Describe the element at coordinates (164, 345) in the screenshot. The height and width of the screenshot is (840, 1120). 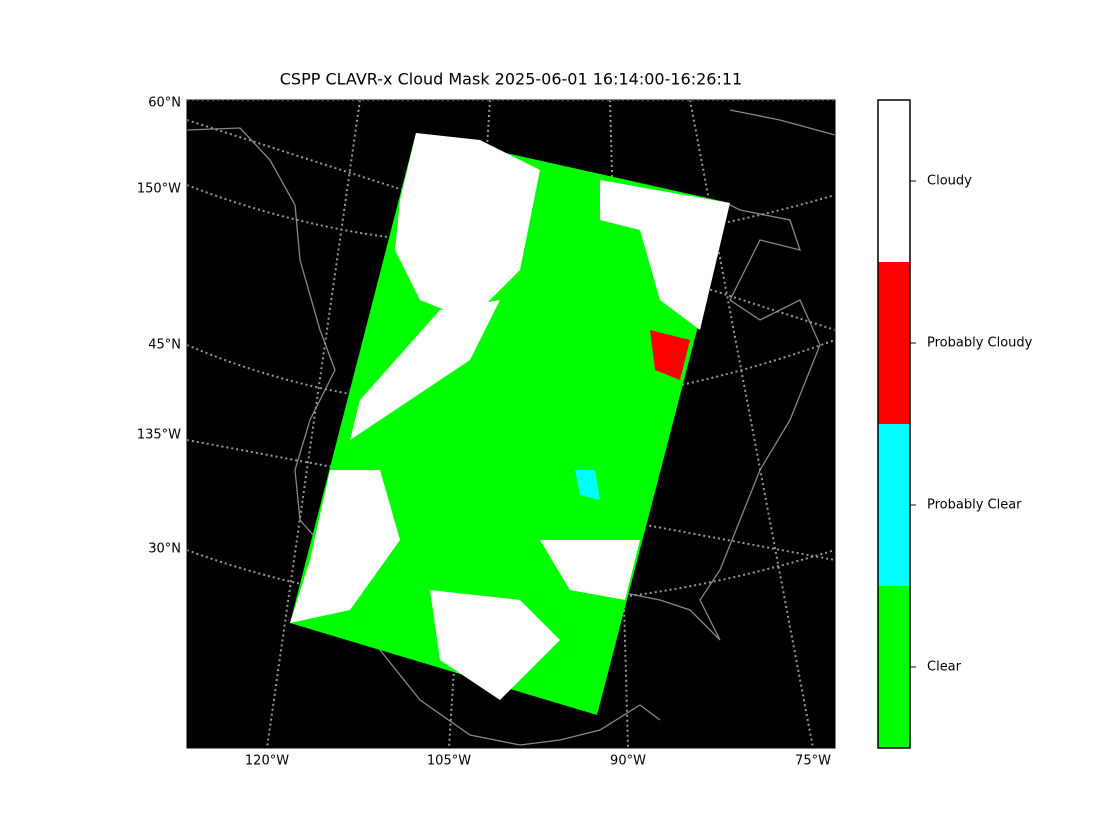
I see `lat-lon-label: 45°N` at that location.